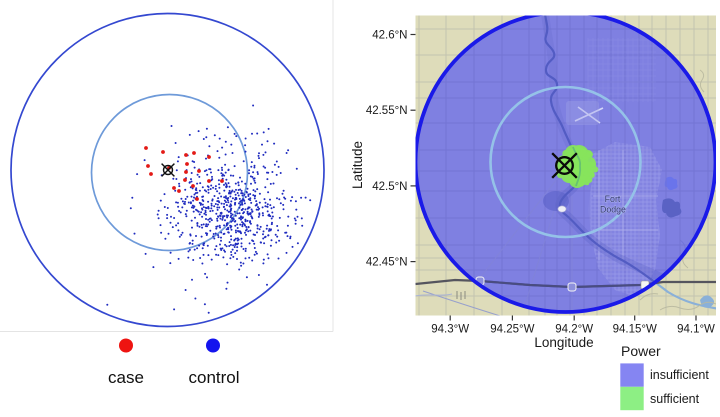  Describe the element at coordinates (357, 165) in the screenshot. I see `svg-text: Latitude` at that location.